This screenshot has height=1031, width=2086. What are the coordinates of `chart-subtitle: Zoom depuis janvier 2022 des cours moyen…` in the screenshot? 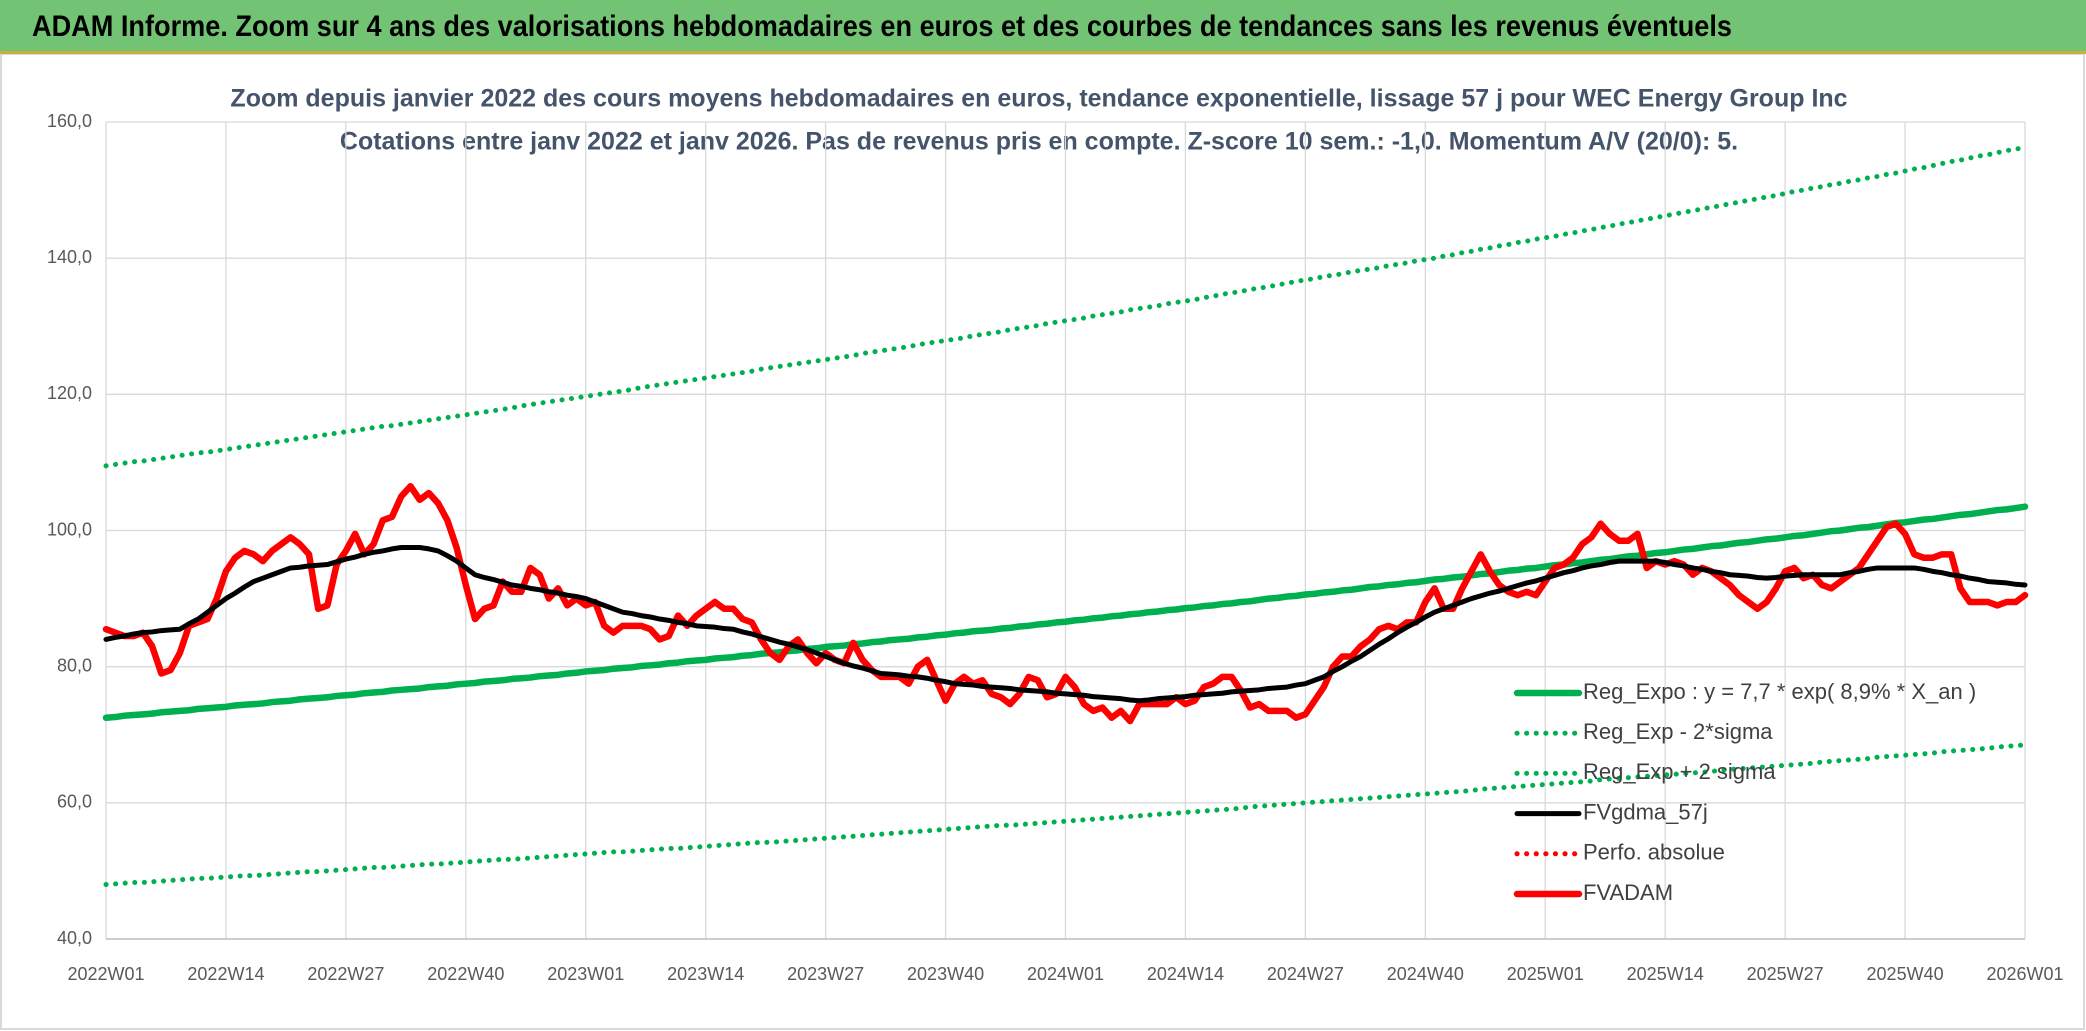 It's located at (1038, 99).